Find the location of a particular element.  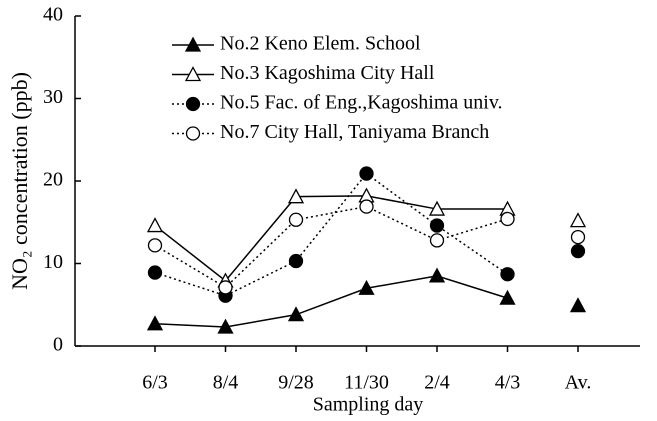

legend-label: No.5 Fac. of Eng.,Kagoshima univ. is located at coordinates (361, 103).